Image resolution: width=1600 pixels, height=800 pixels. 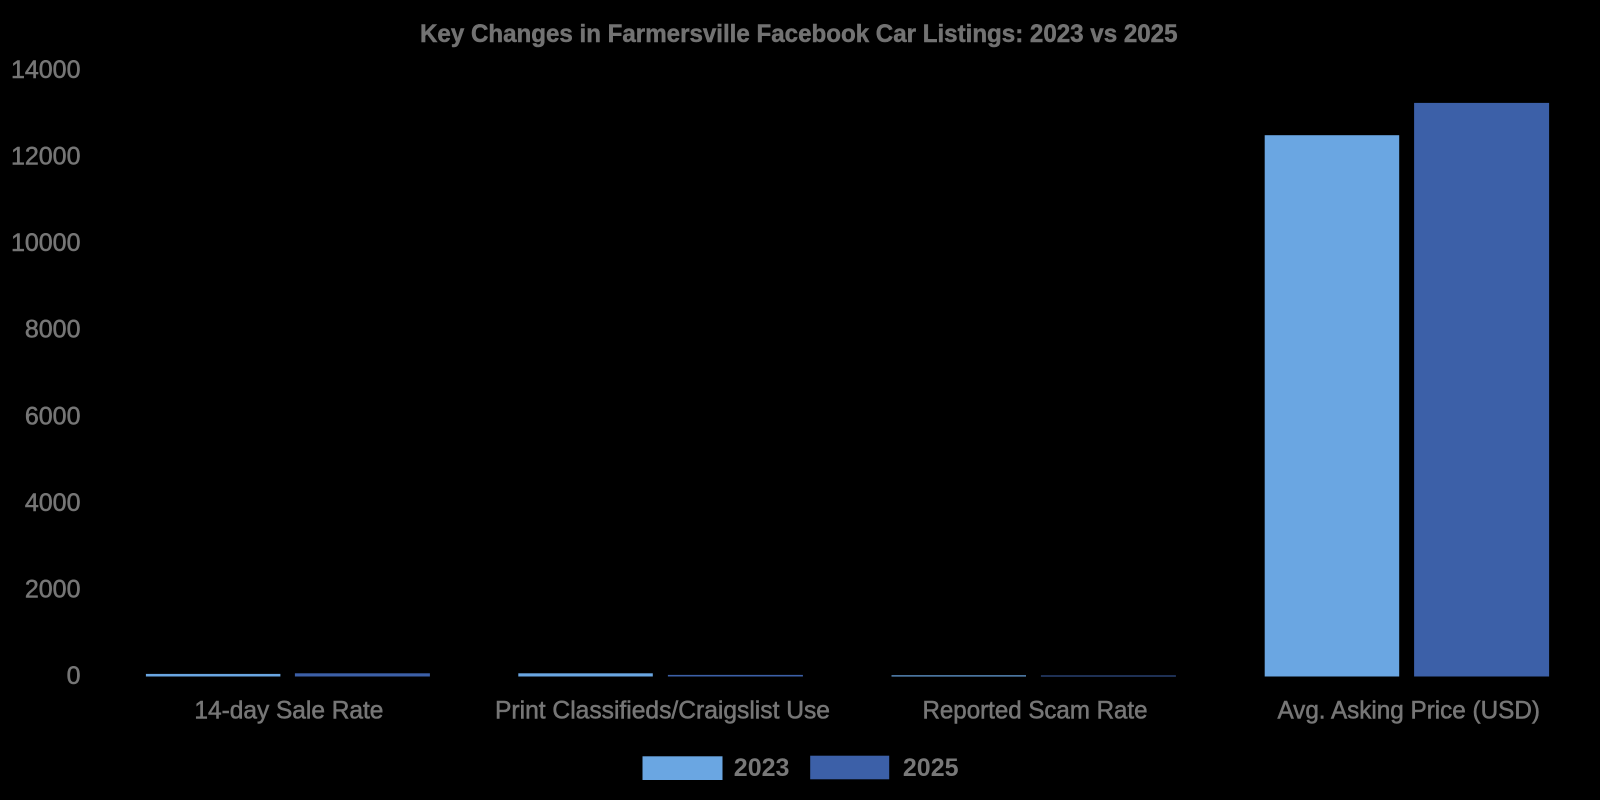 I want to click on svg-text:Print Classifieds/Craigslist U: Print Classifieds/Craigslist Use, so click(x=662, y=711).